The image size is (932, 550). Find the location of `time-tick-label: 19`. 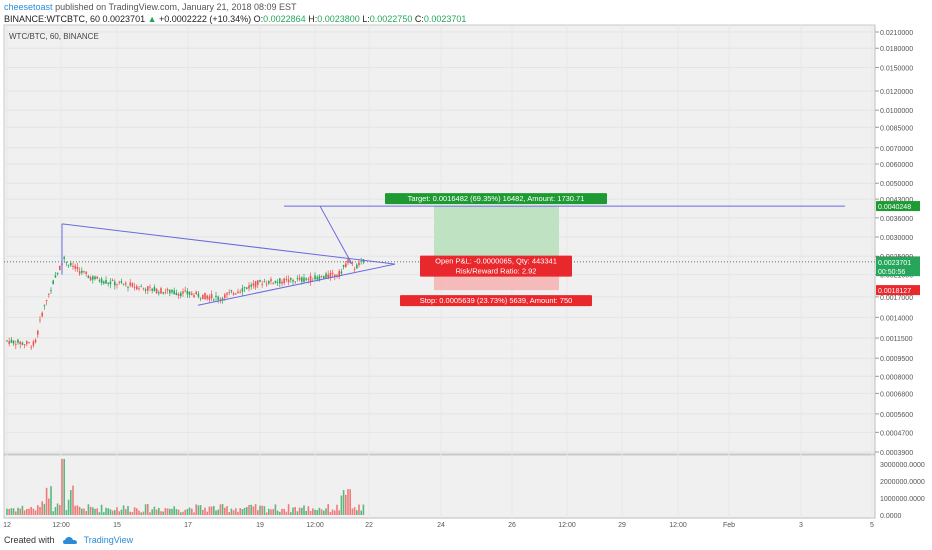

time-tick-label: 19 is located at coordinates (260, 525).